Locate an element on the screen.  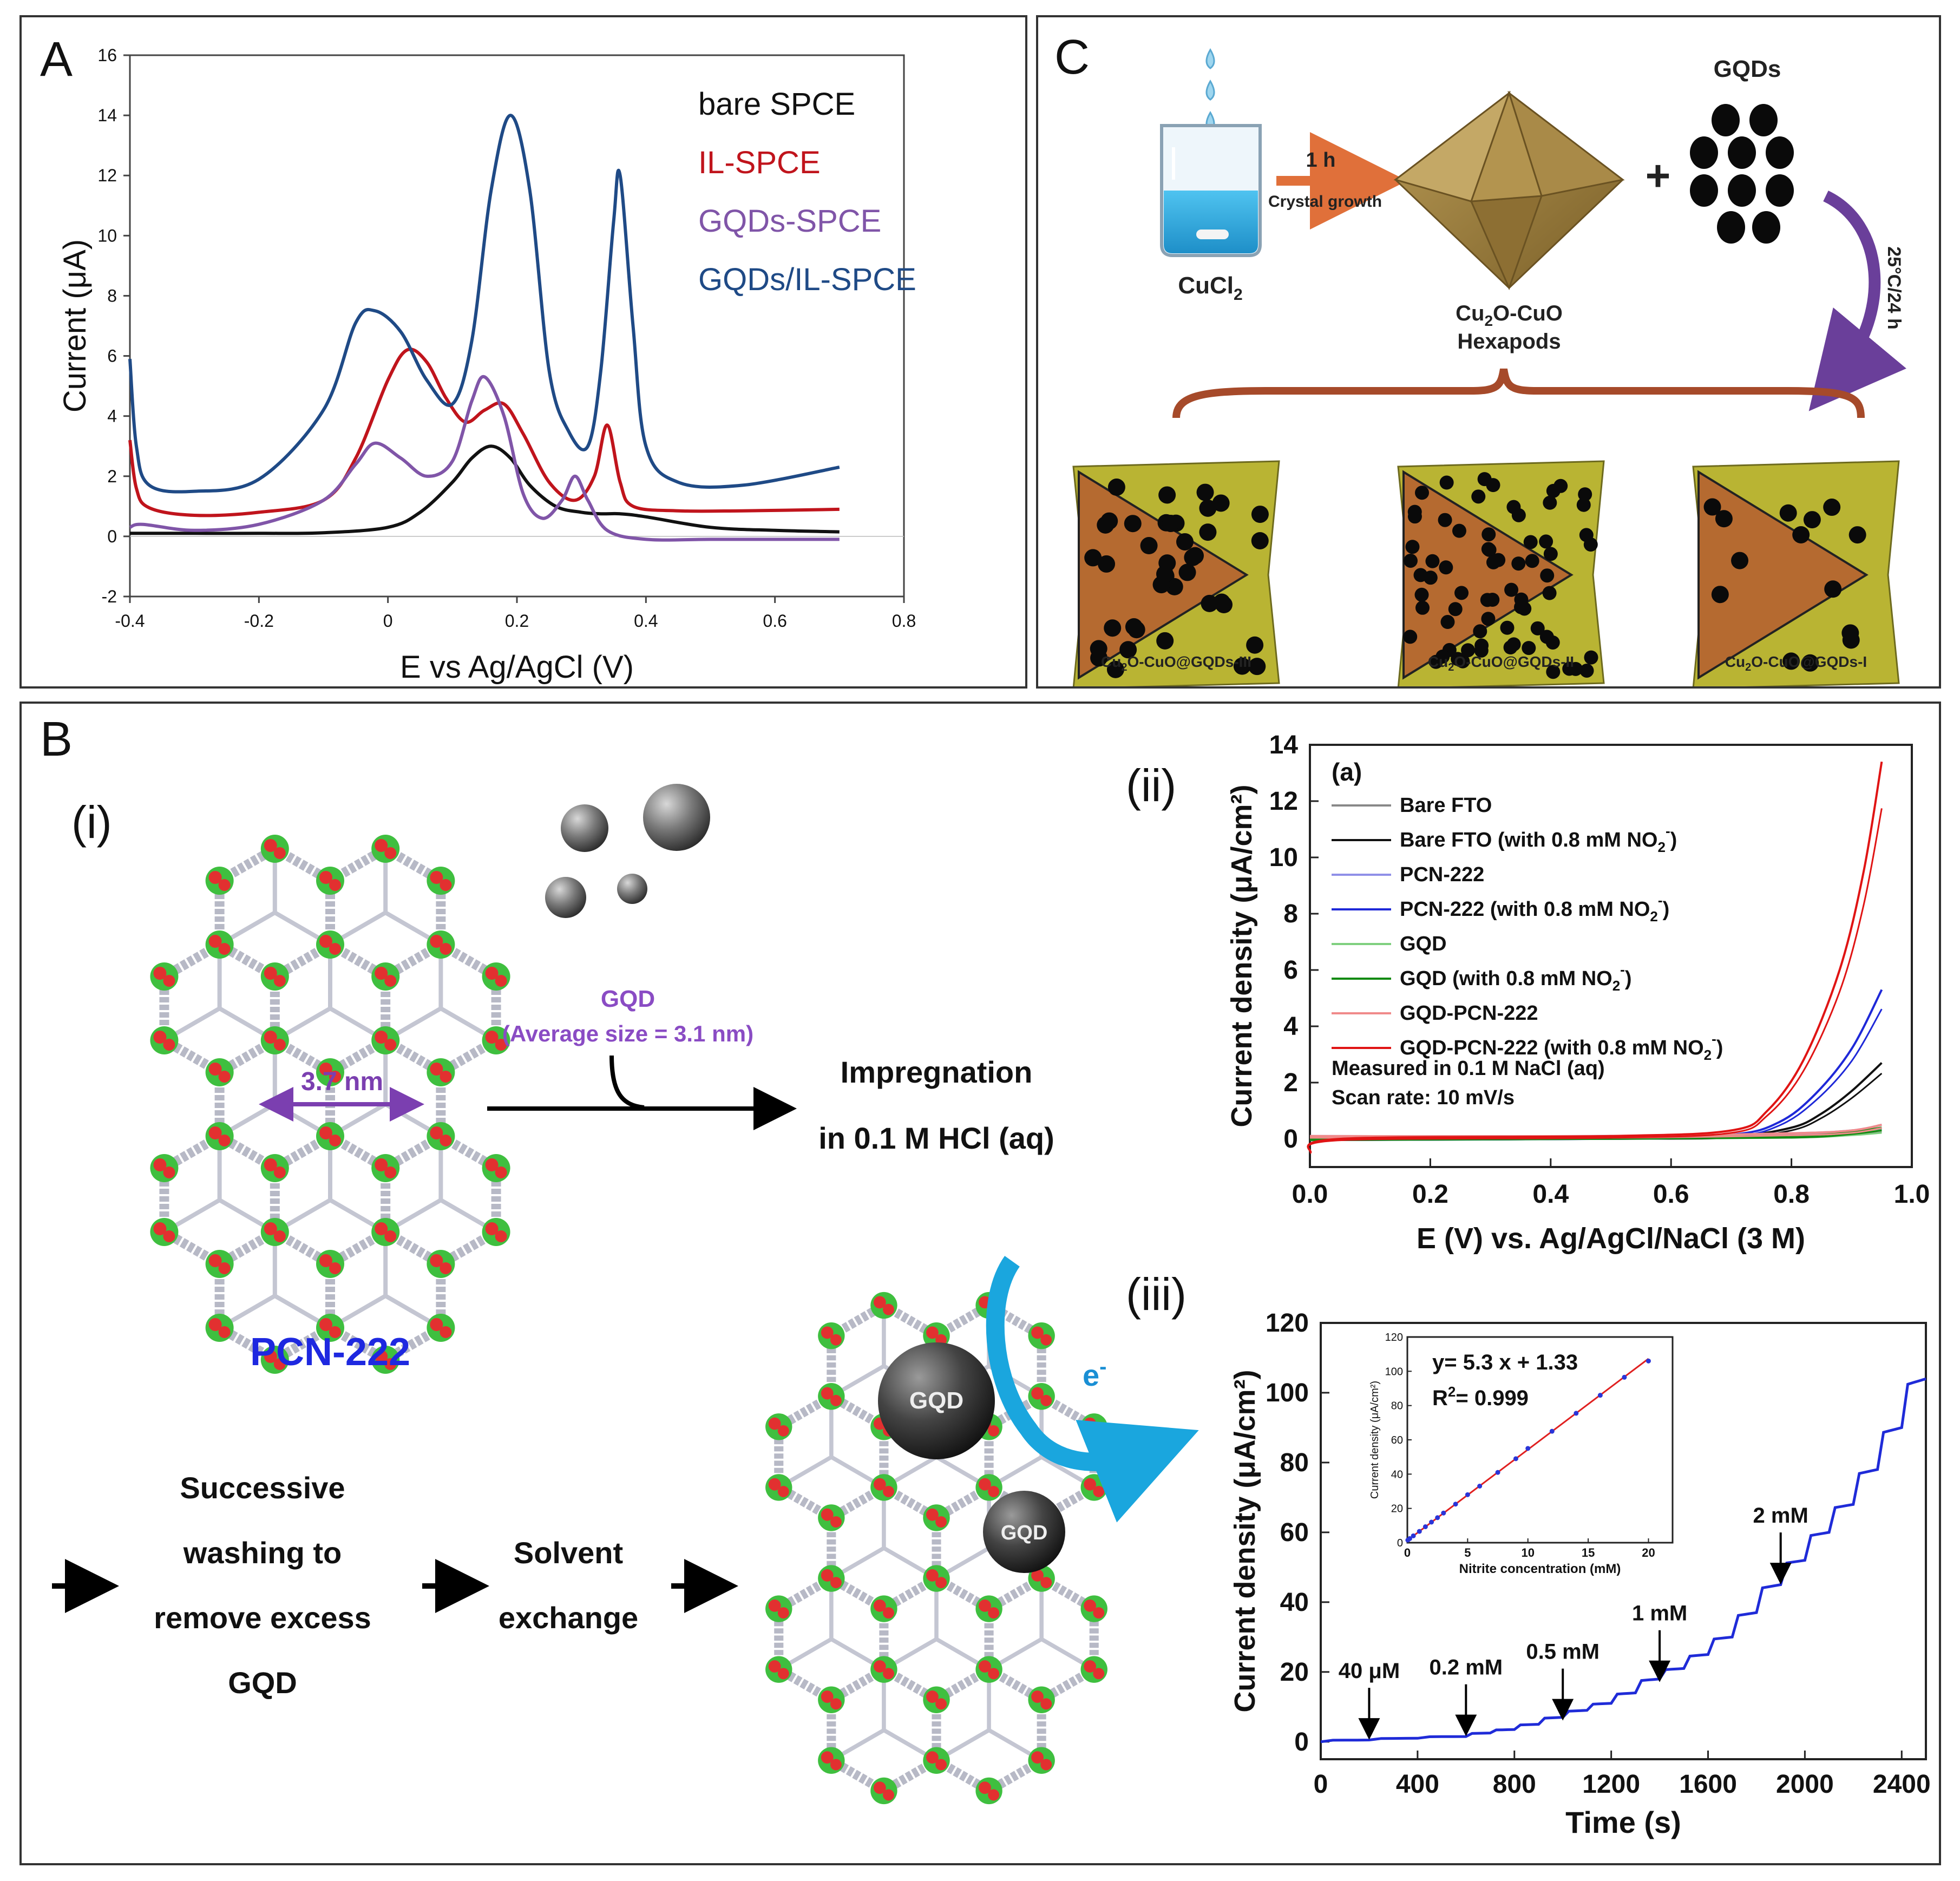
inset-y-tick-label: 80 is located at coordinates (1397, 1406).